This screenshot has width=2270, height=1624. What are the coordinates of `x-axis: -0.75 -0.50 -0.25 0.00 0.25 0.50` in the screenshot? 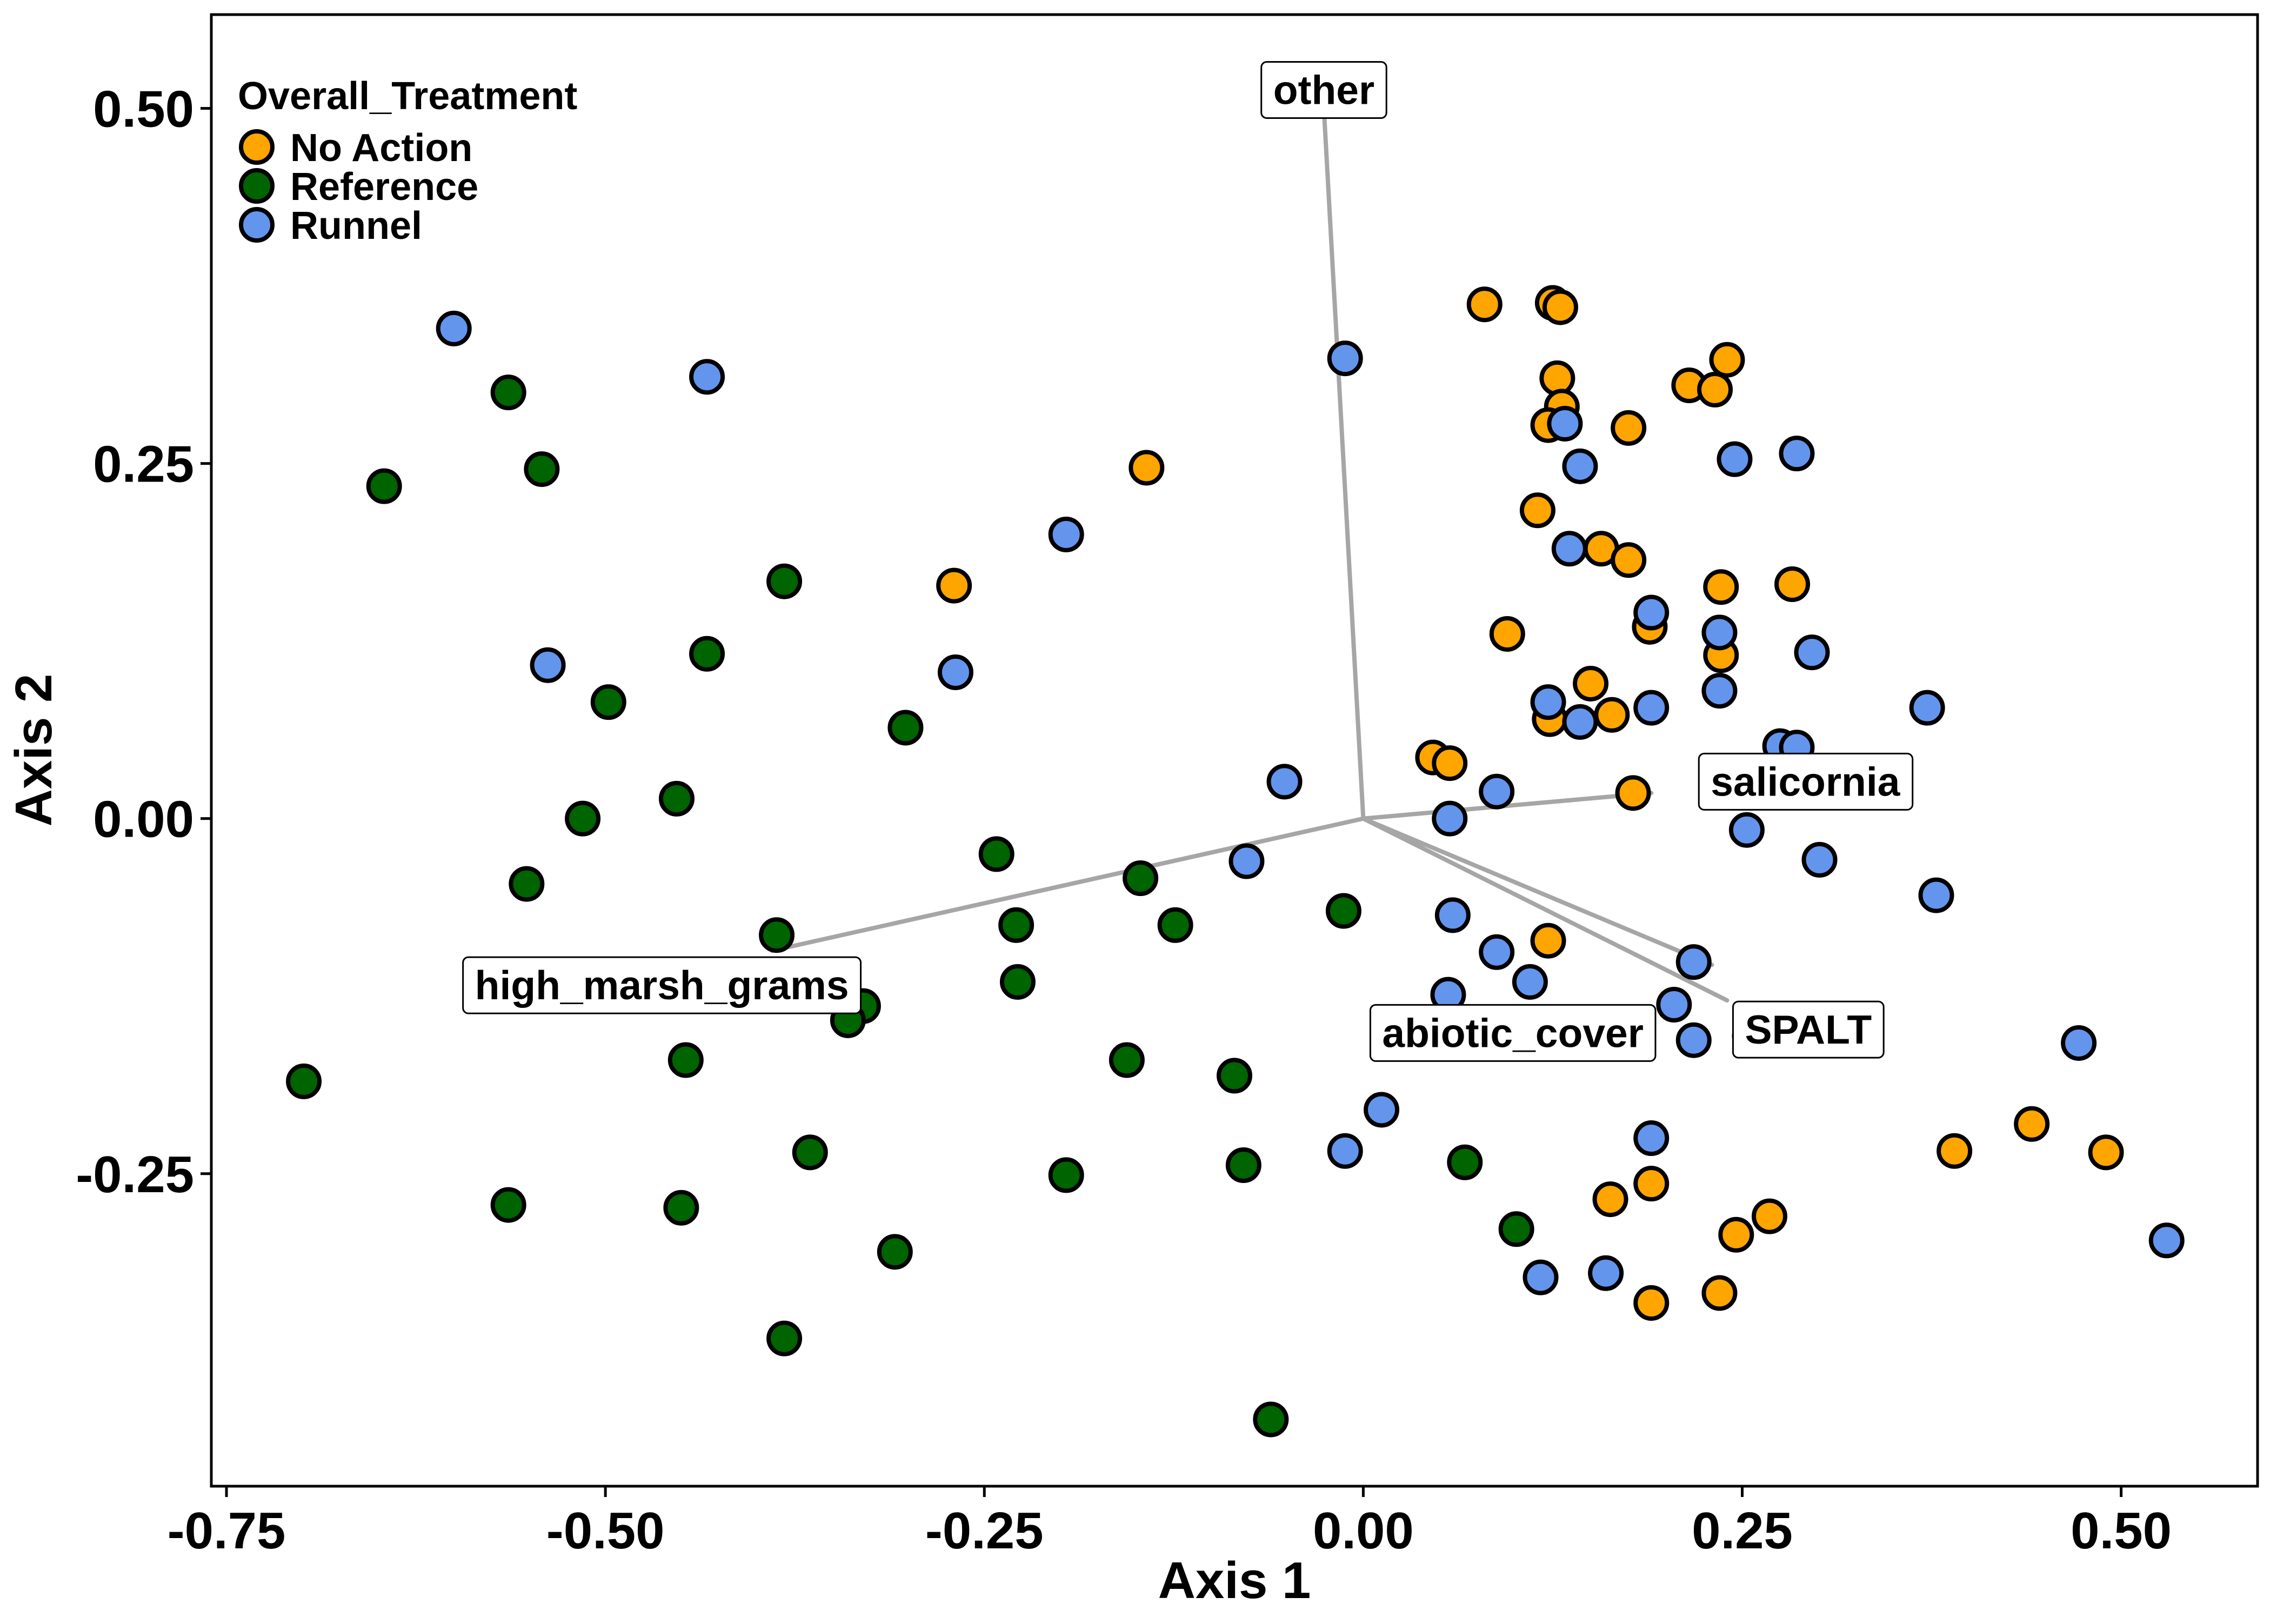 It's located at (1170, 1523).